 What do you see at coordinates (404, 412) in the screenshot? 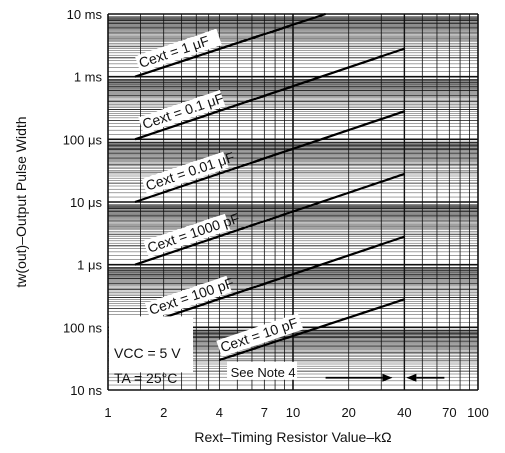
I see `x-tick-label: 40` at bounding box center [404, 412].